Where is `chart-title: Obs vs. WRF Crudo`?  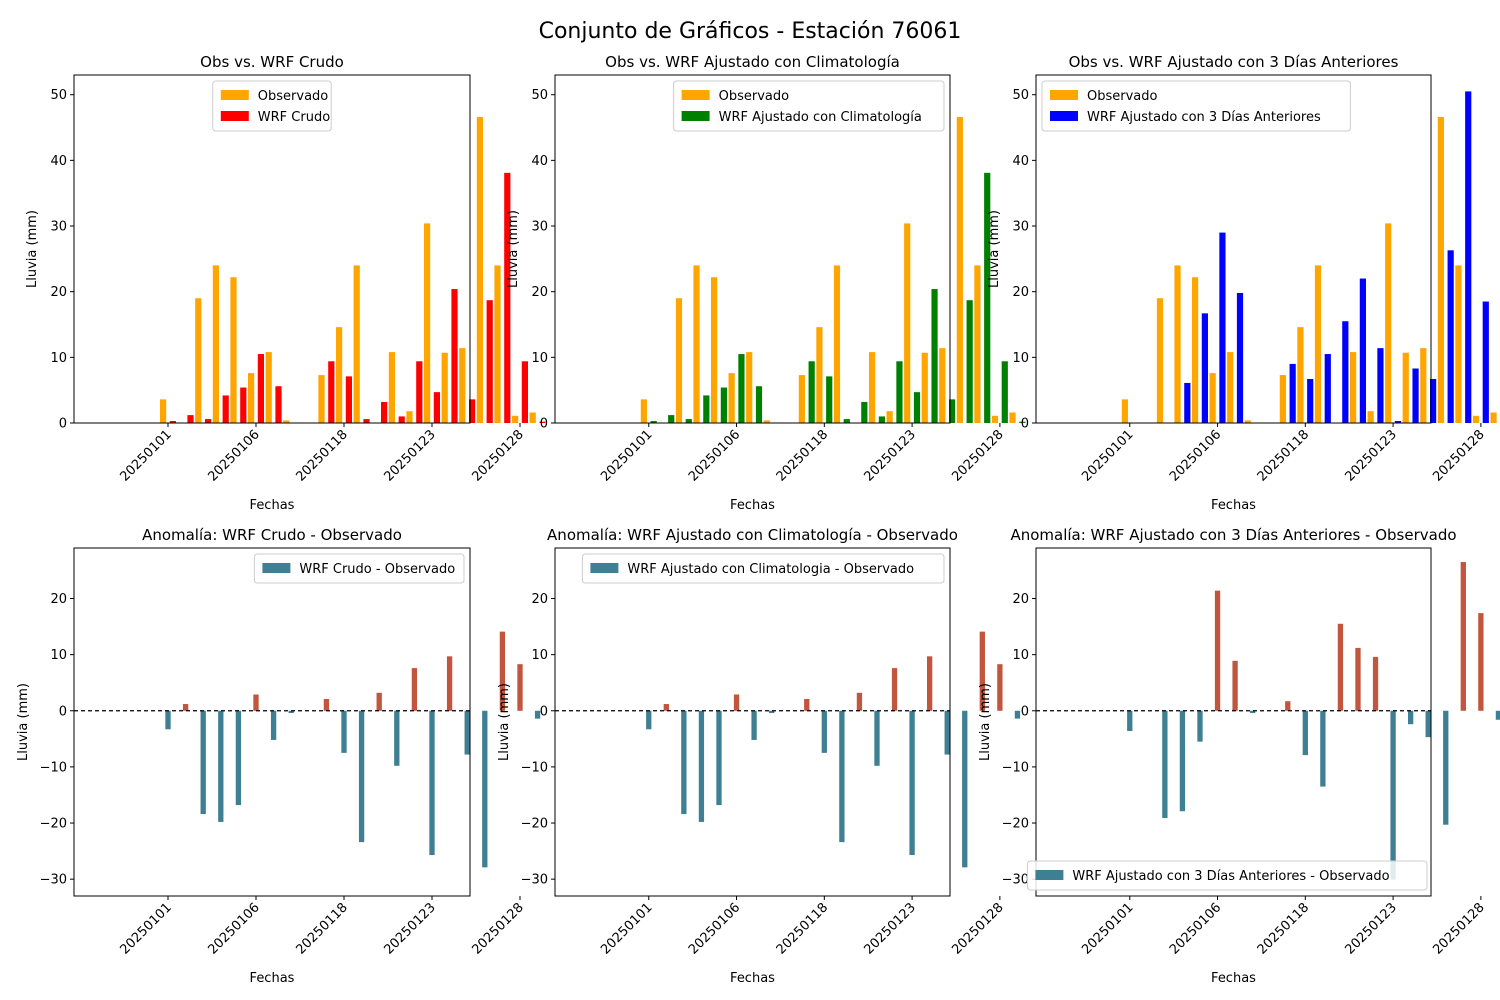 chart-title: Obs vs. WRF Crudo is located at coordinates (272, 62).